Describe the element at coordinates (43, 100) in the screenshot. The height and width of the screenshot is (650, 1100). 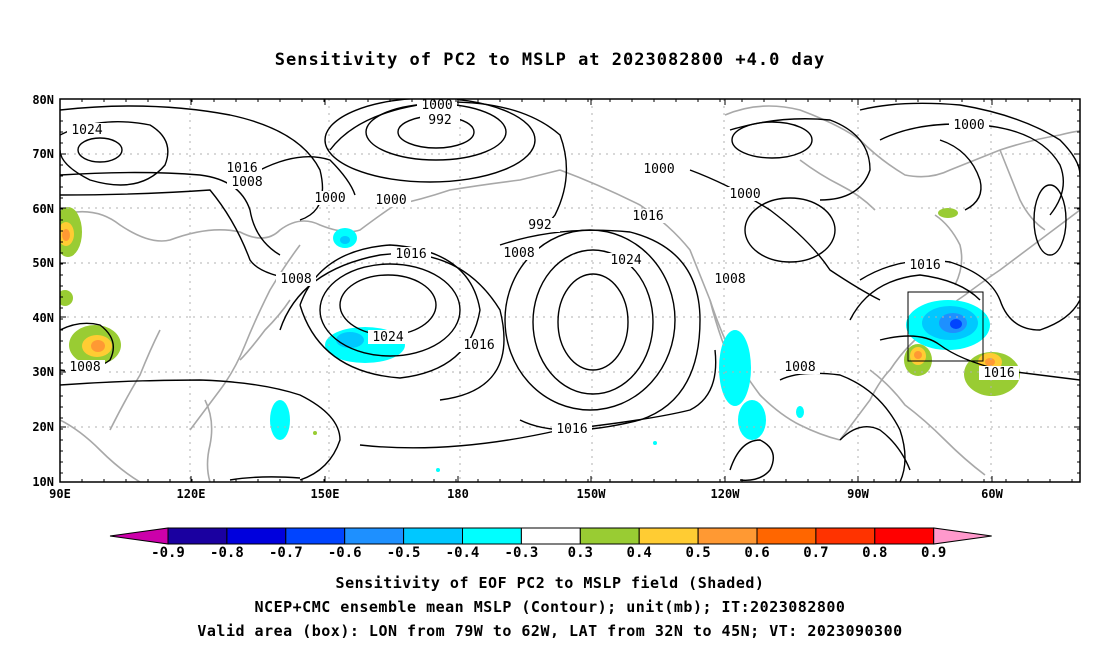
I see `lat-tick-label: 80N` at that location.